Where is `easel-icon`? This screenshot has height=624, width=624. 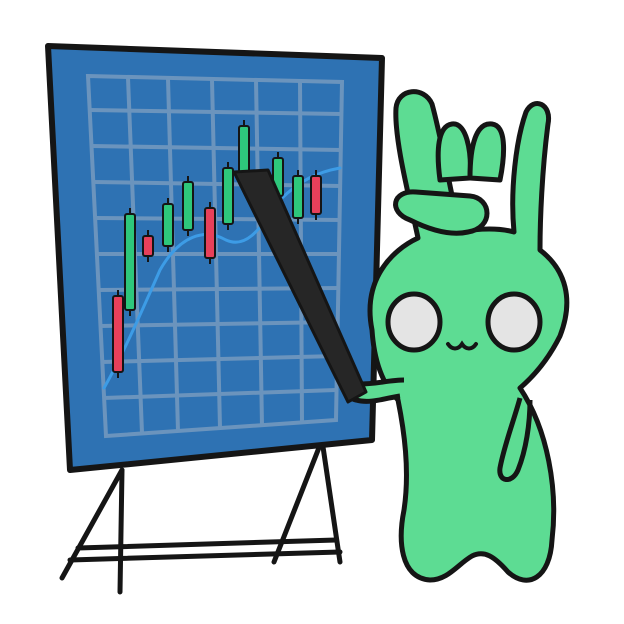 easel-icon is located at coordinates (201, 516).